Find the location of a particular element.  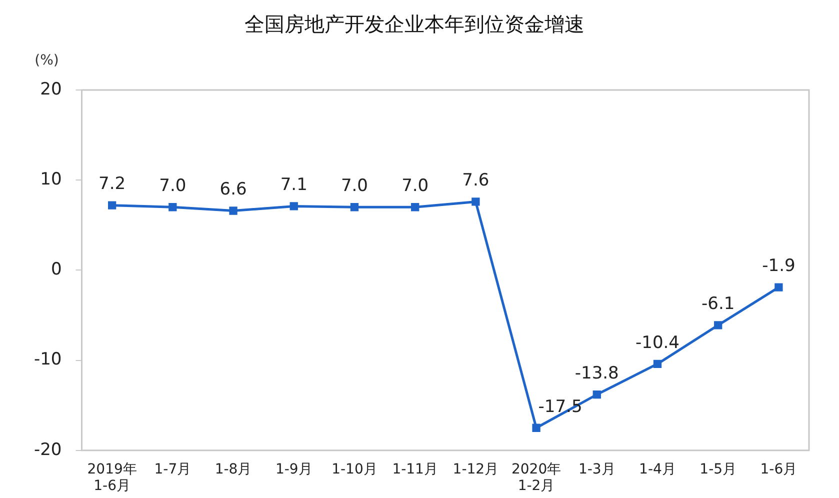

x-tick-label: 1-6月 is located at coordinates (779, 469).